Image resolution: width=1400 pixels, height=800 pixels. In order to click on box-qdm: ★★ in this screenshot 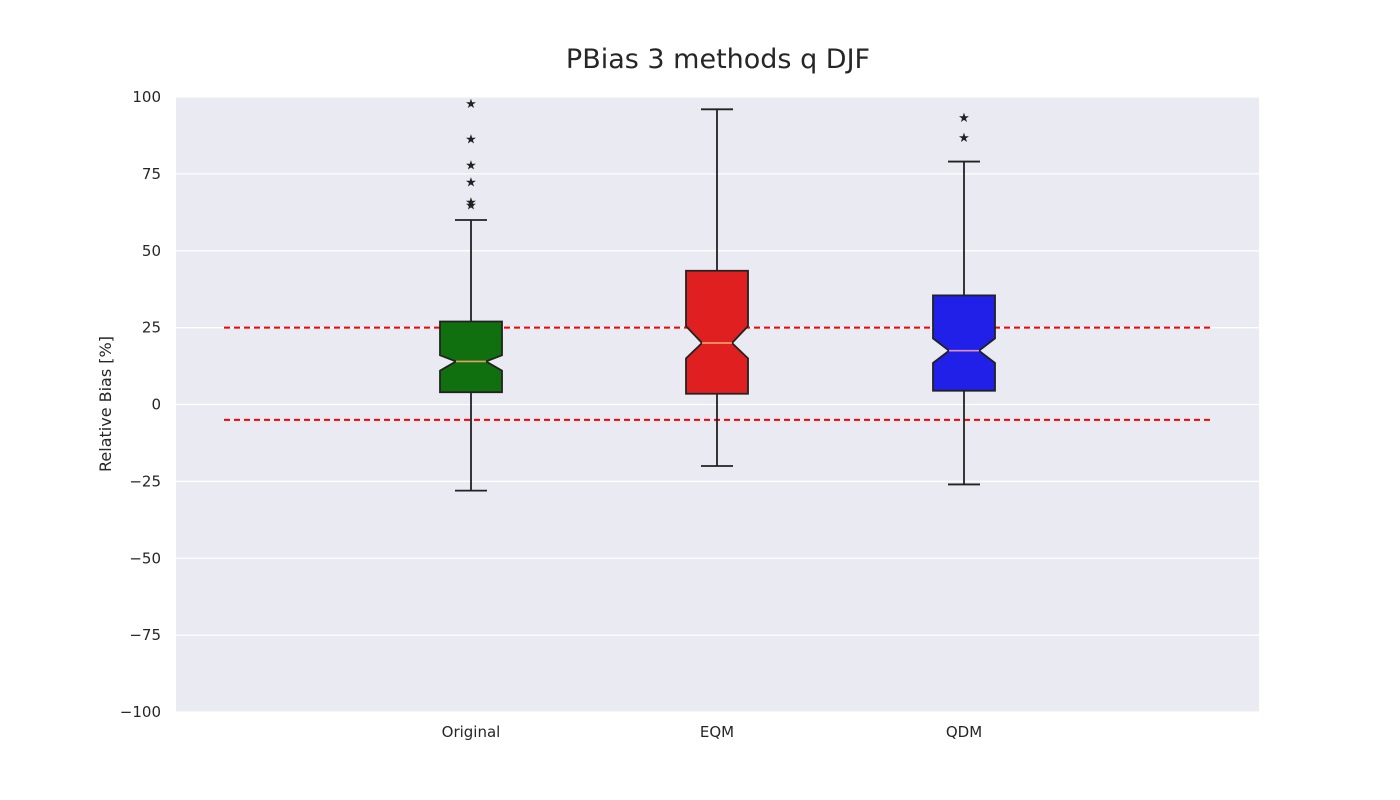, I will do `click(964, 298)`.